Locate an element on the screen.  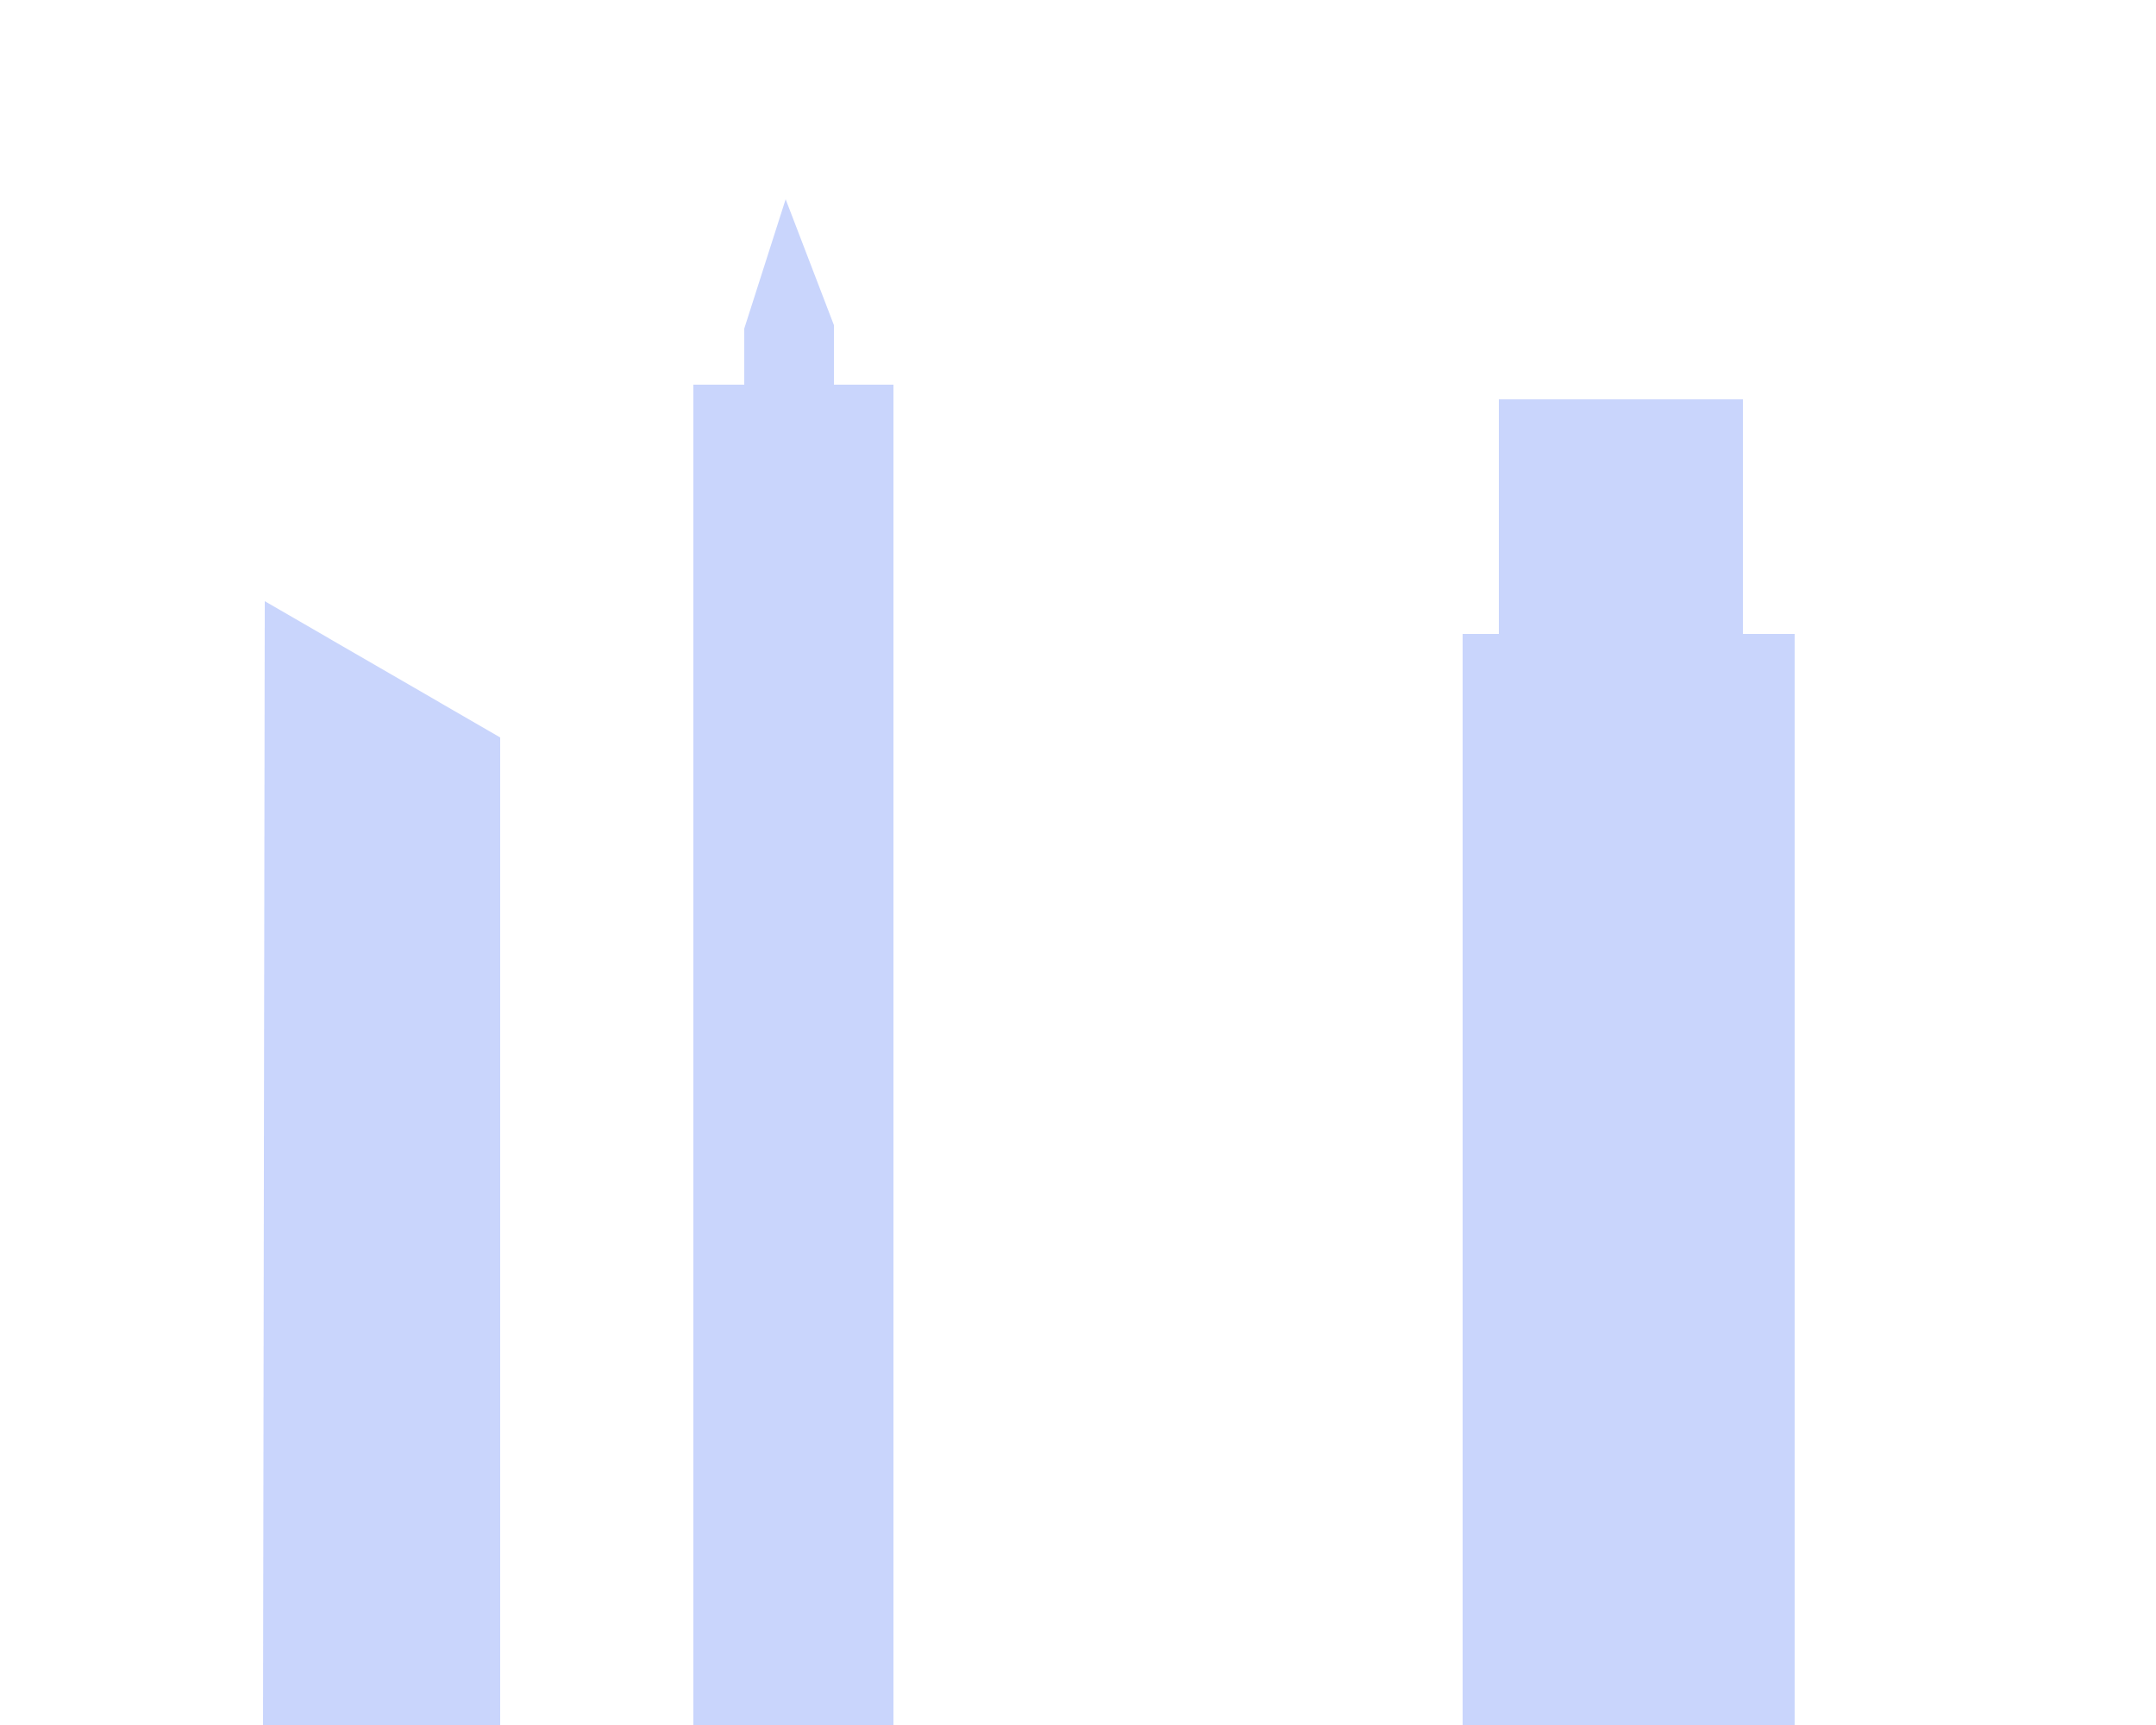
building-spire is located at coordinates (793, 962).